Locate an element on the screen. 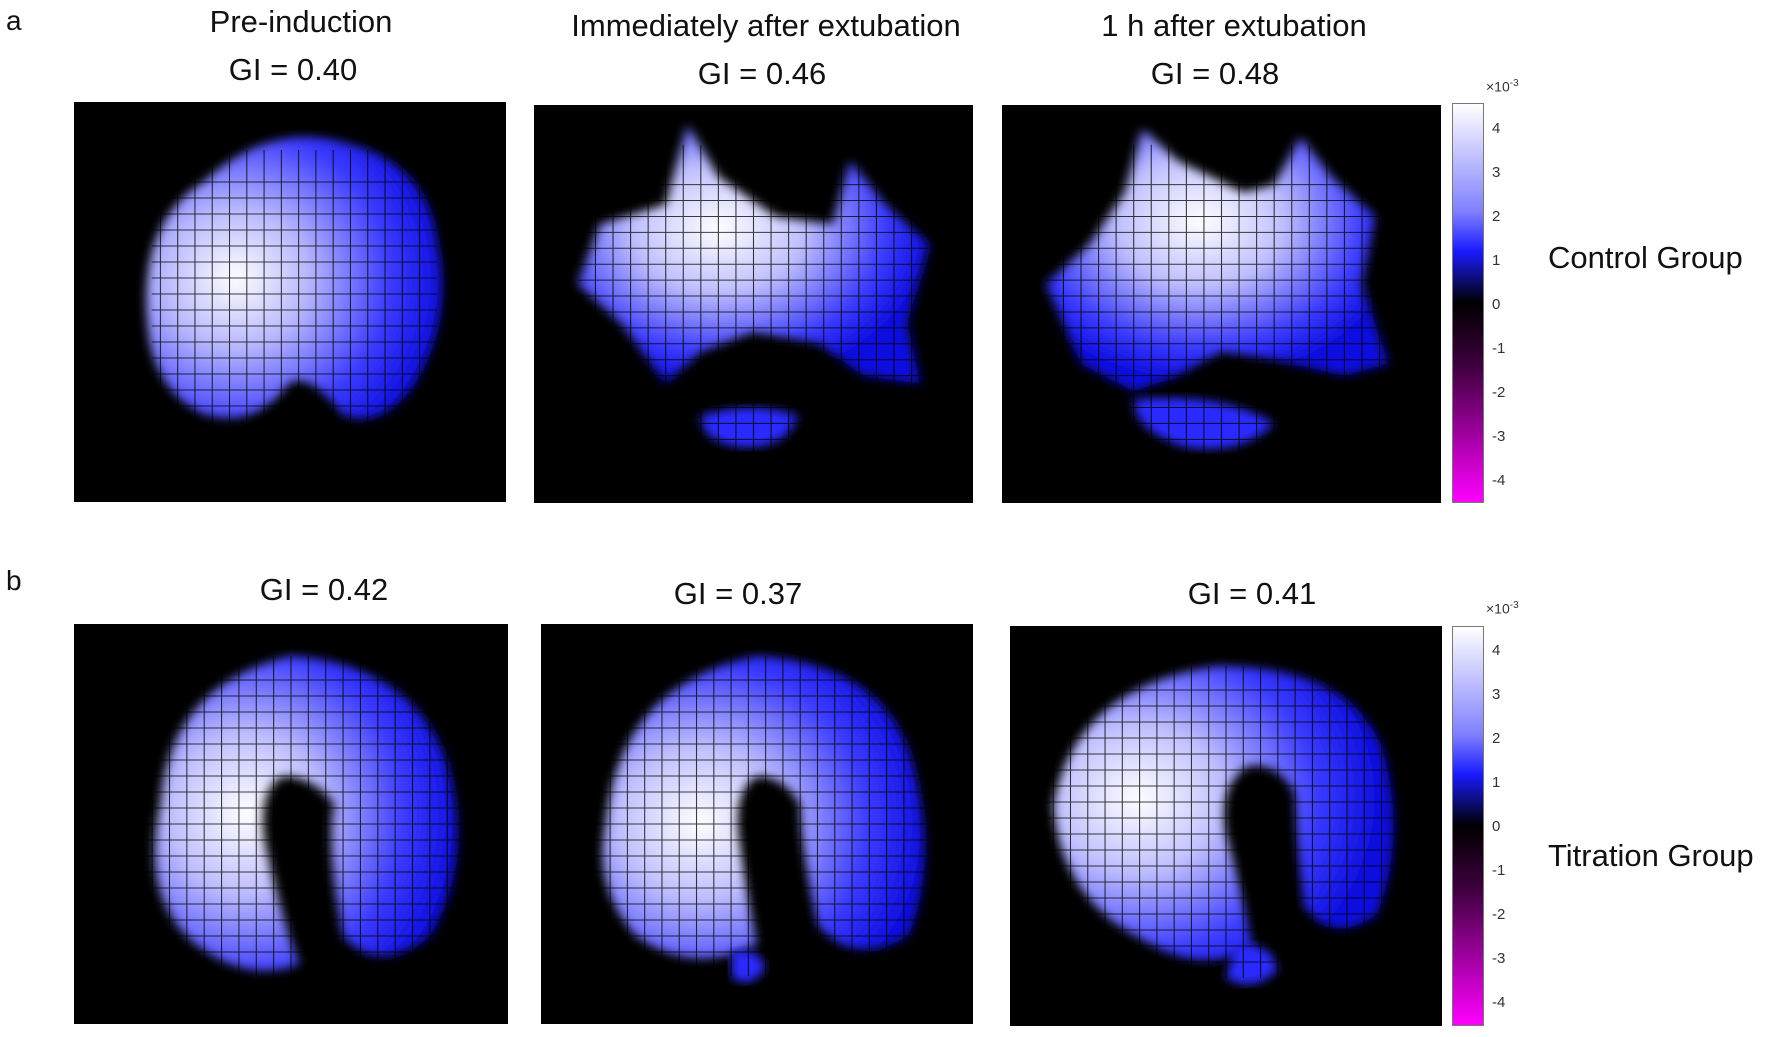  eit-image-titration-col3 is located at coordinates (1226, 826).